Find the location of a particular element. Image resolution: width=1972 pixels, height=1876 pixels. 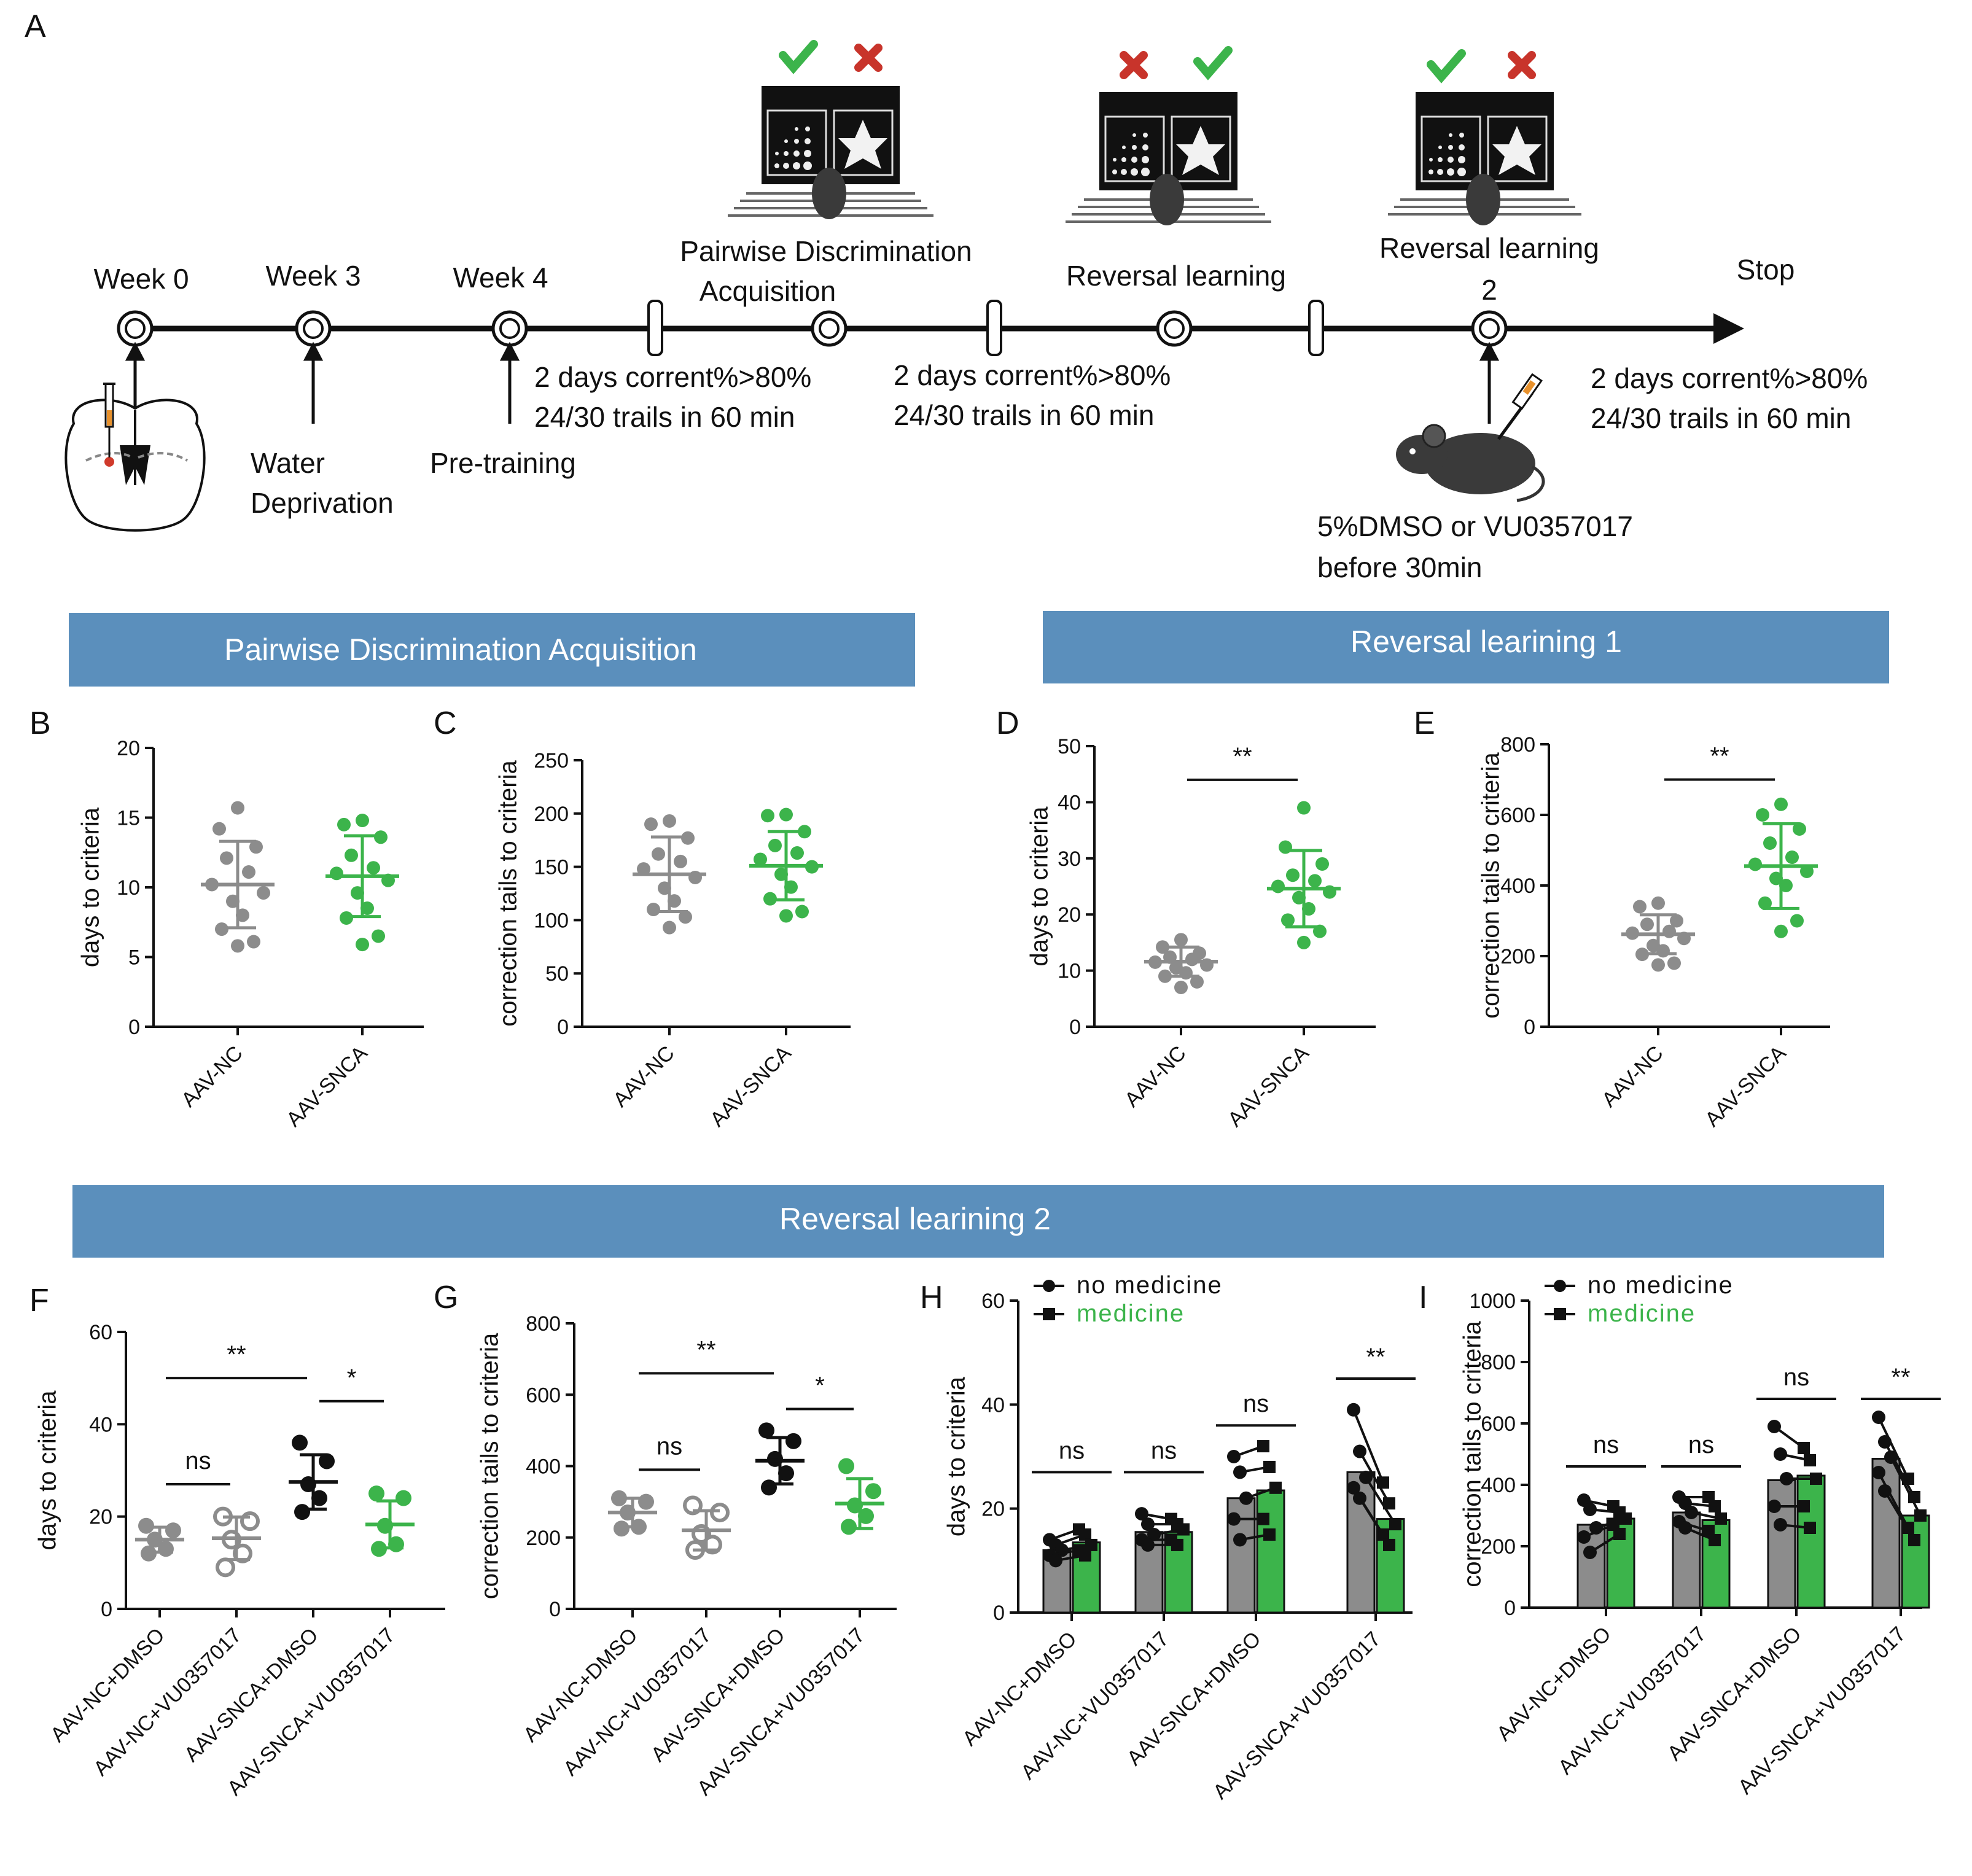

pretraining-label: Pre-training is located at coordinates (503, 463).